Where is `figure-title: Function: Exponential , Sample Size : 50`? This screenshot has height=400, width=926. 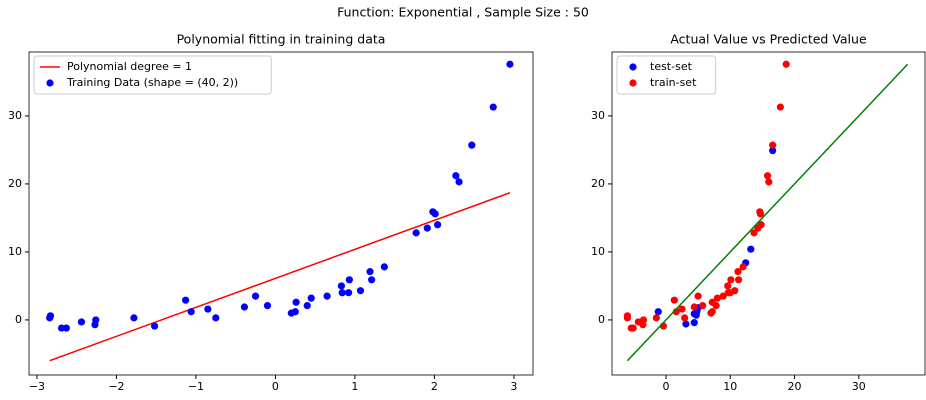
figure-title: Function: Exponential , Sample Size : 50 is located at coordinates (463, 12).